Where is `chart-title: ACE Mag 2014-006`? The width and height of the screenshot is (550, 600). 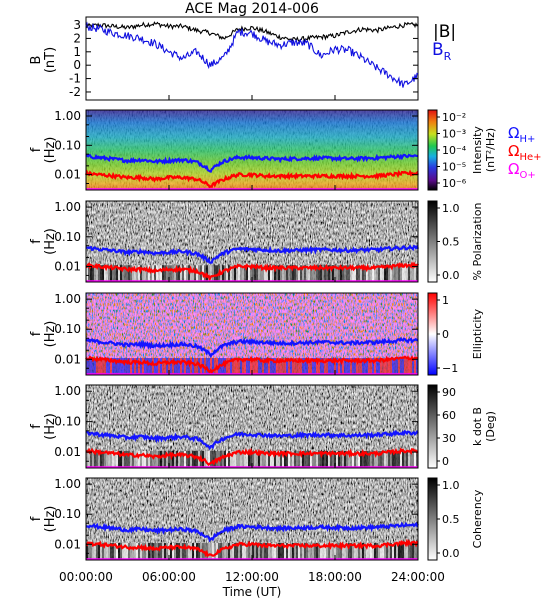 chart-title: ACE Mag 2014-006 is located at coordinates (252, 9).